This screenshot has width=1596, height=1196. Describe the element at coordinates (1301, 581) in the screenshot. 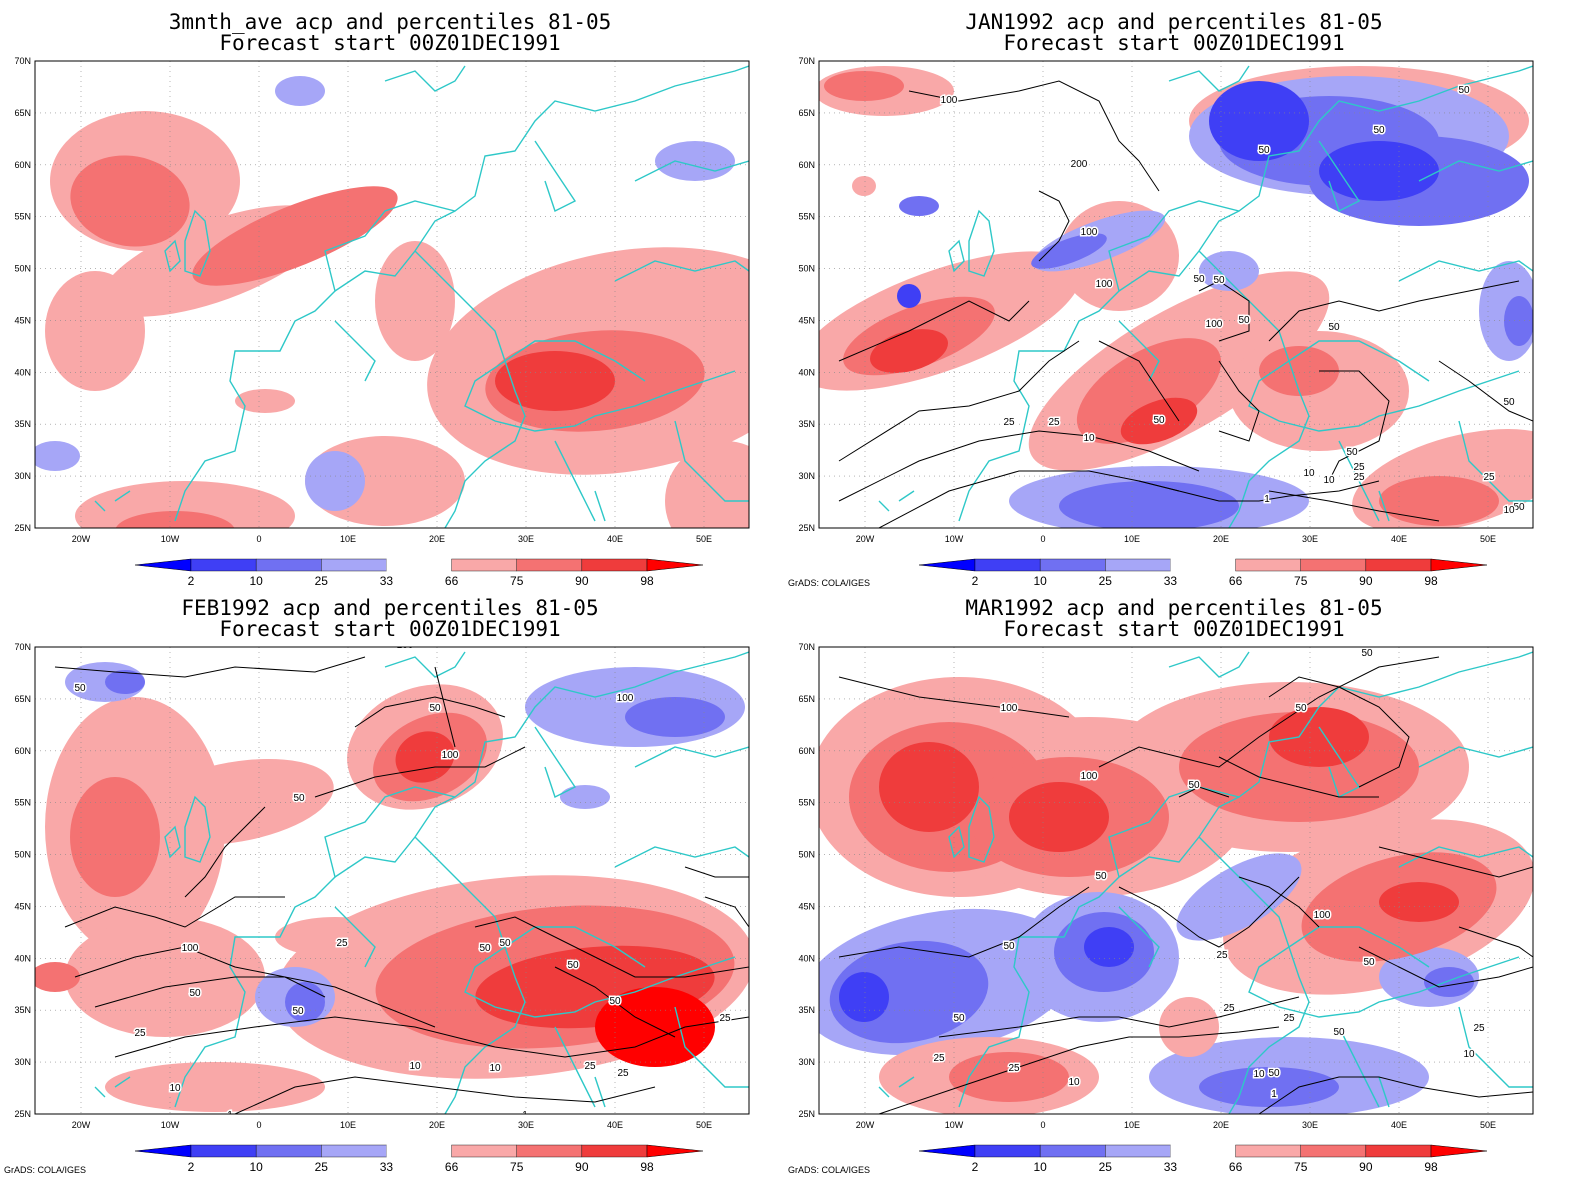

I see `colorbar-label: 75` at that location.